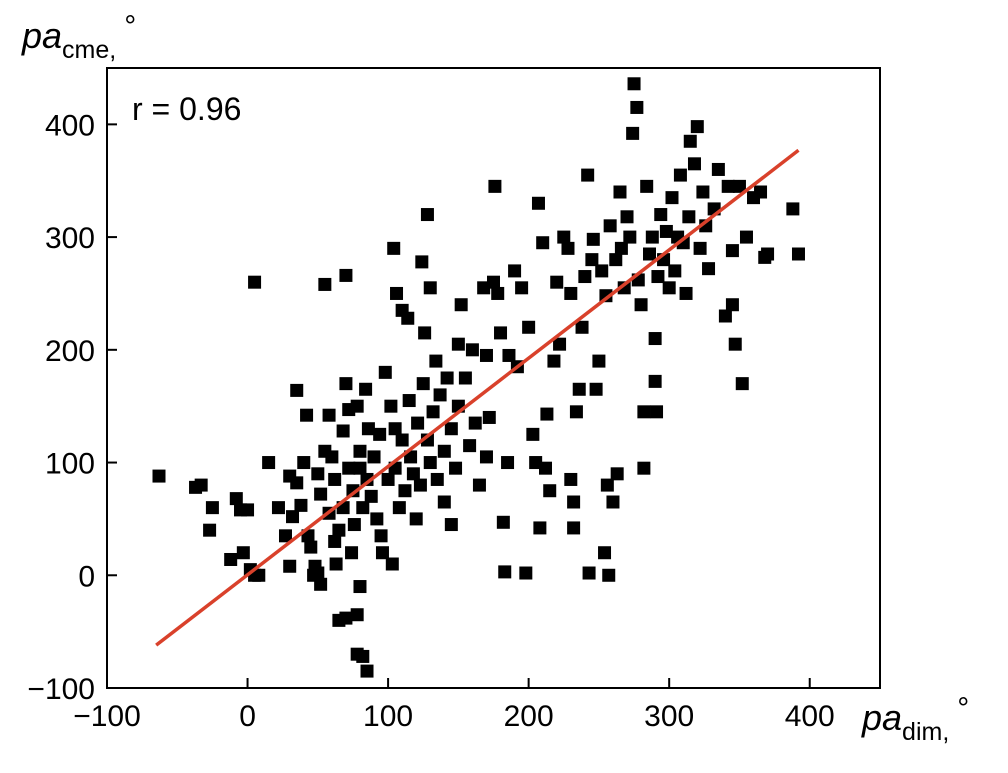 The height and width of the screenshot is (773, 1008). Describe the element at coordinates (247, 716) in the screenshot. I see `x-tick-label: 0` at that location.